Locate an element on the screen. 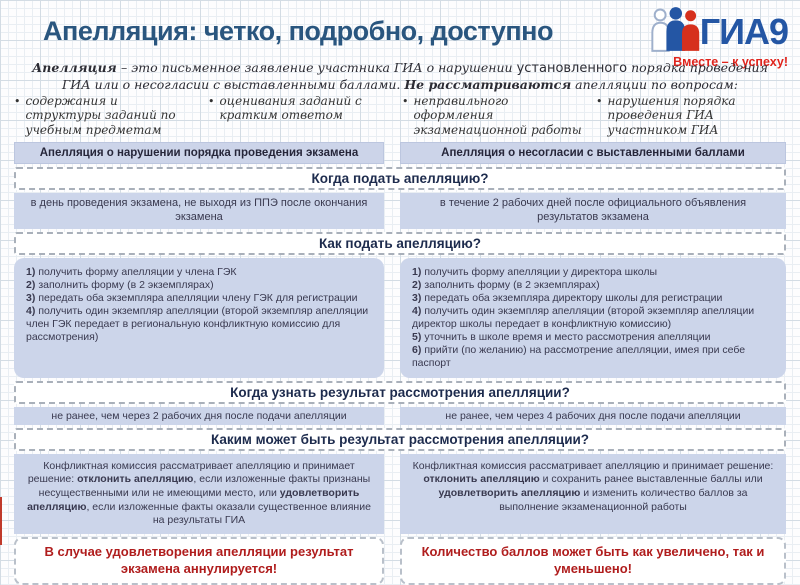  people-group-icon is located at coordinates (675, 31).